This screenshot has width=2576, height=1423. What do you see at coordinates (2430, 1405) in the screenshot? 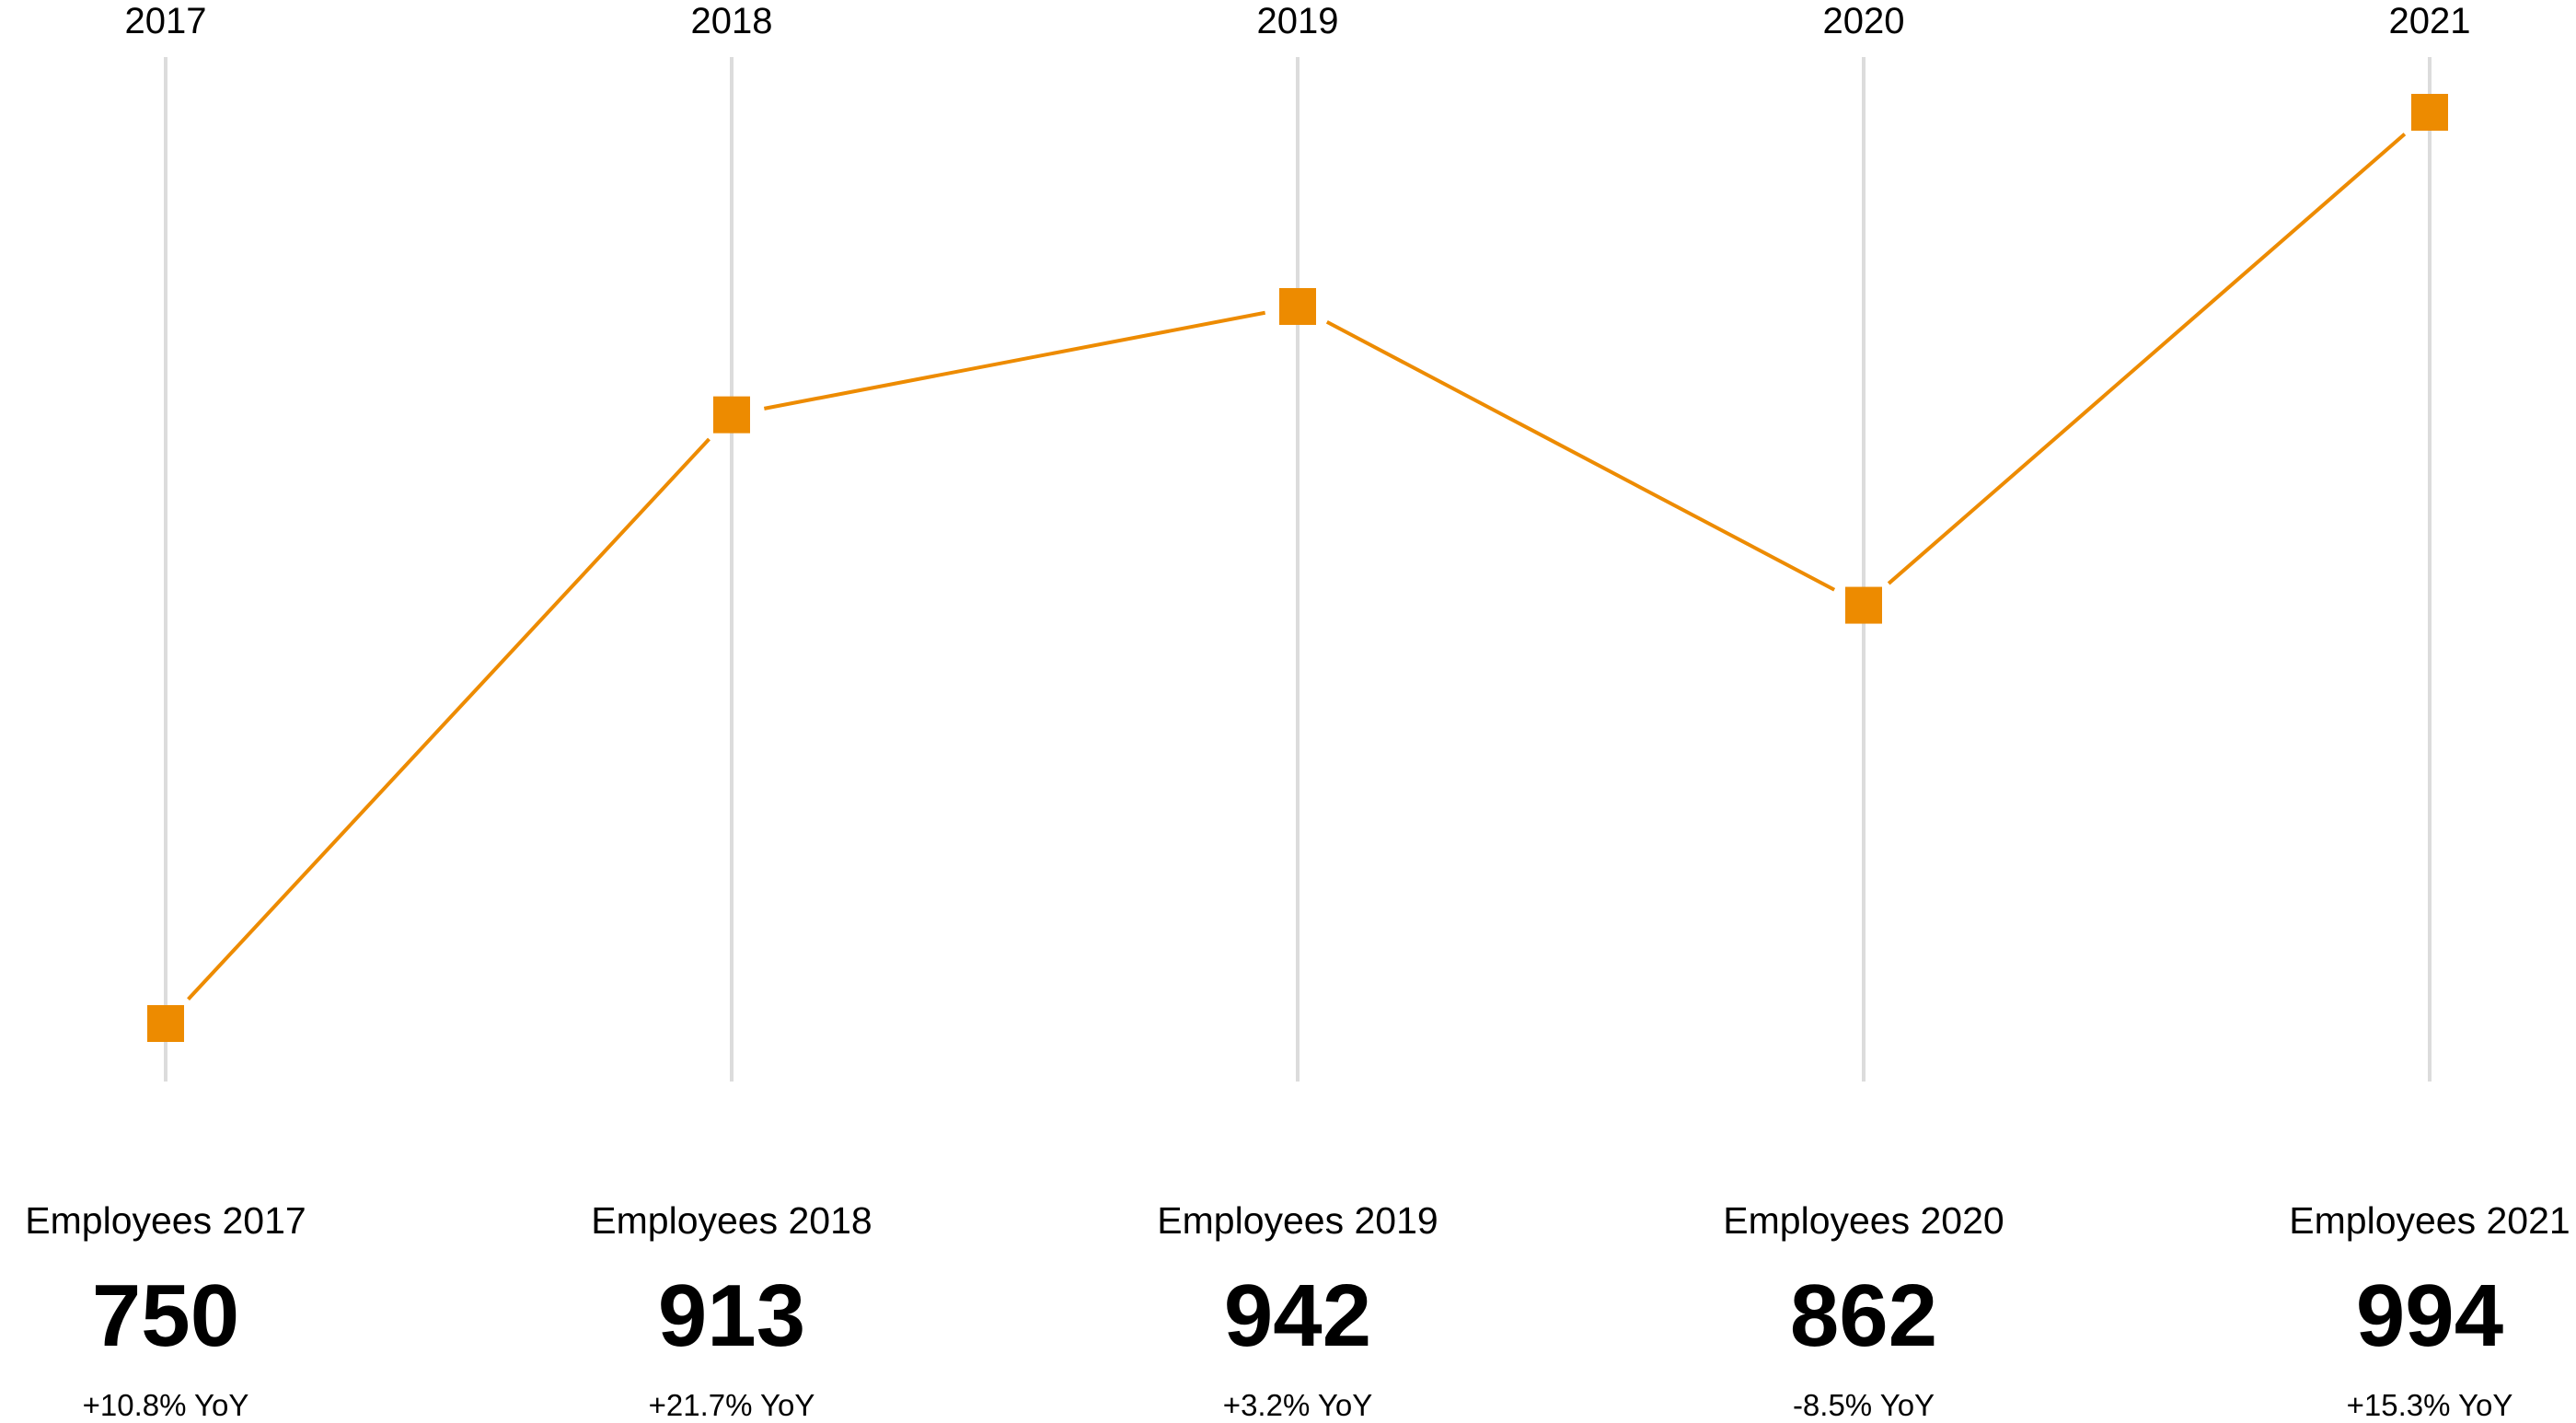
I see `stat-yoy-2021: +15.3% YoY` at bounding box center [2430, 1405].